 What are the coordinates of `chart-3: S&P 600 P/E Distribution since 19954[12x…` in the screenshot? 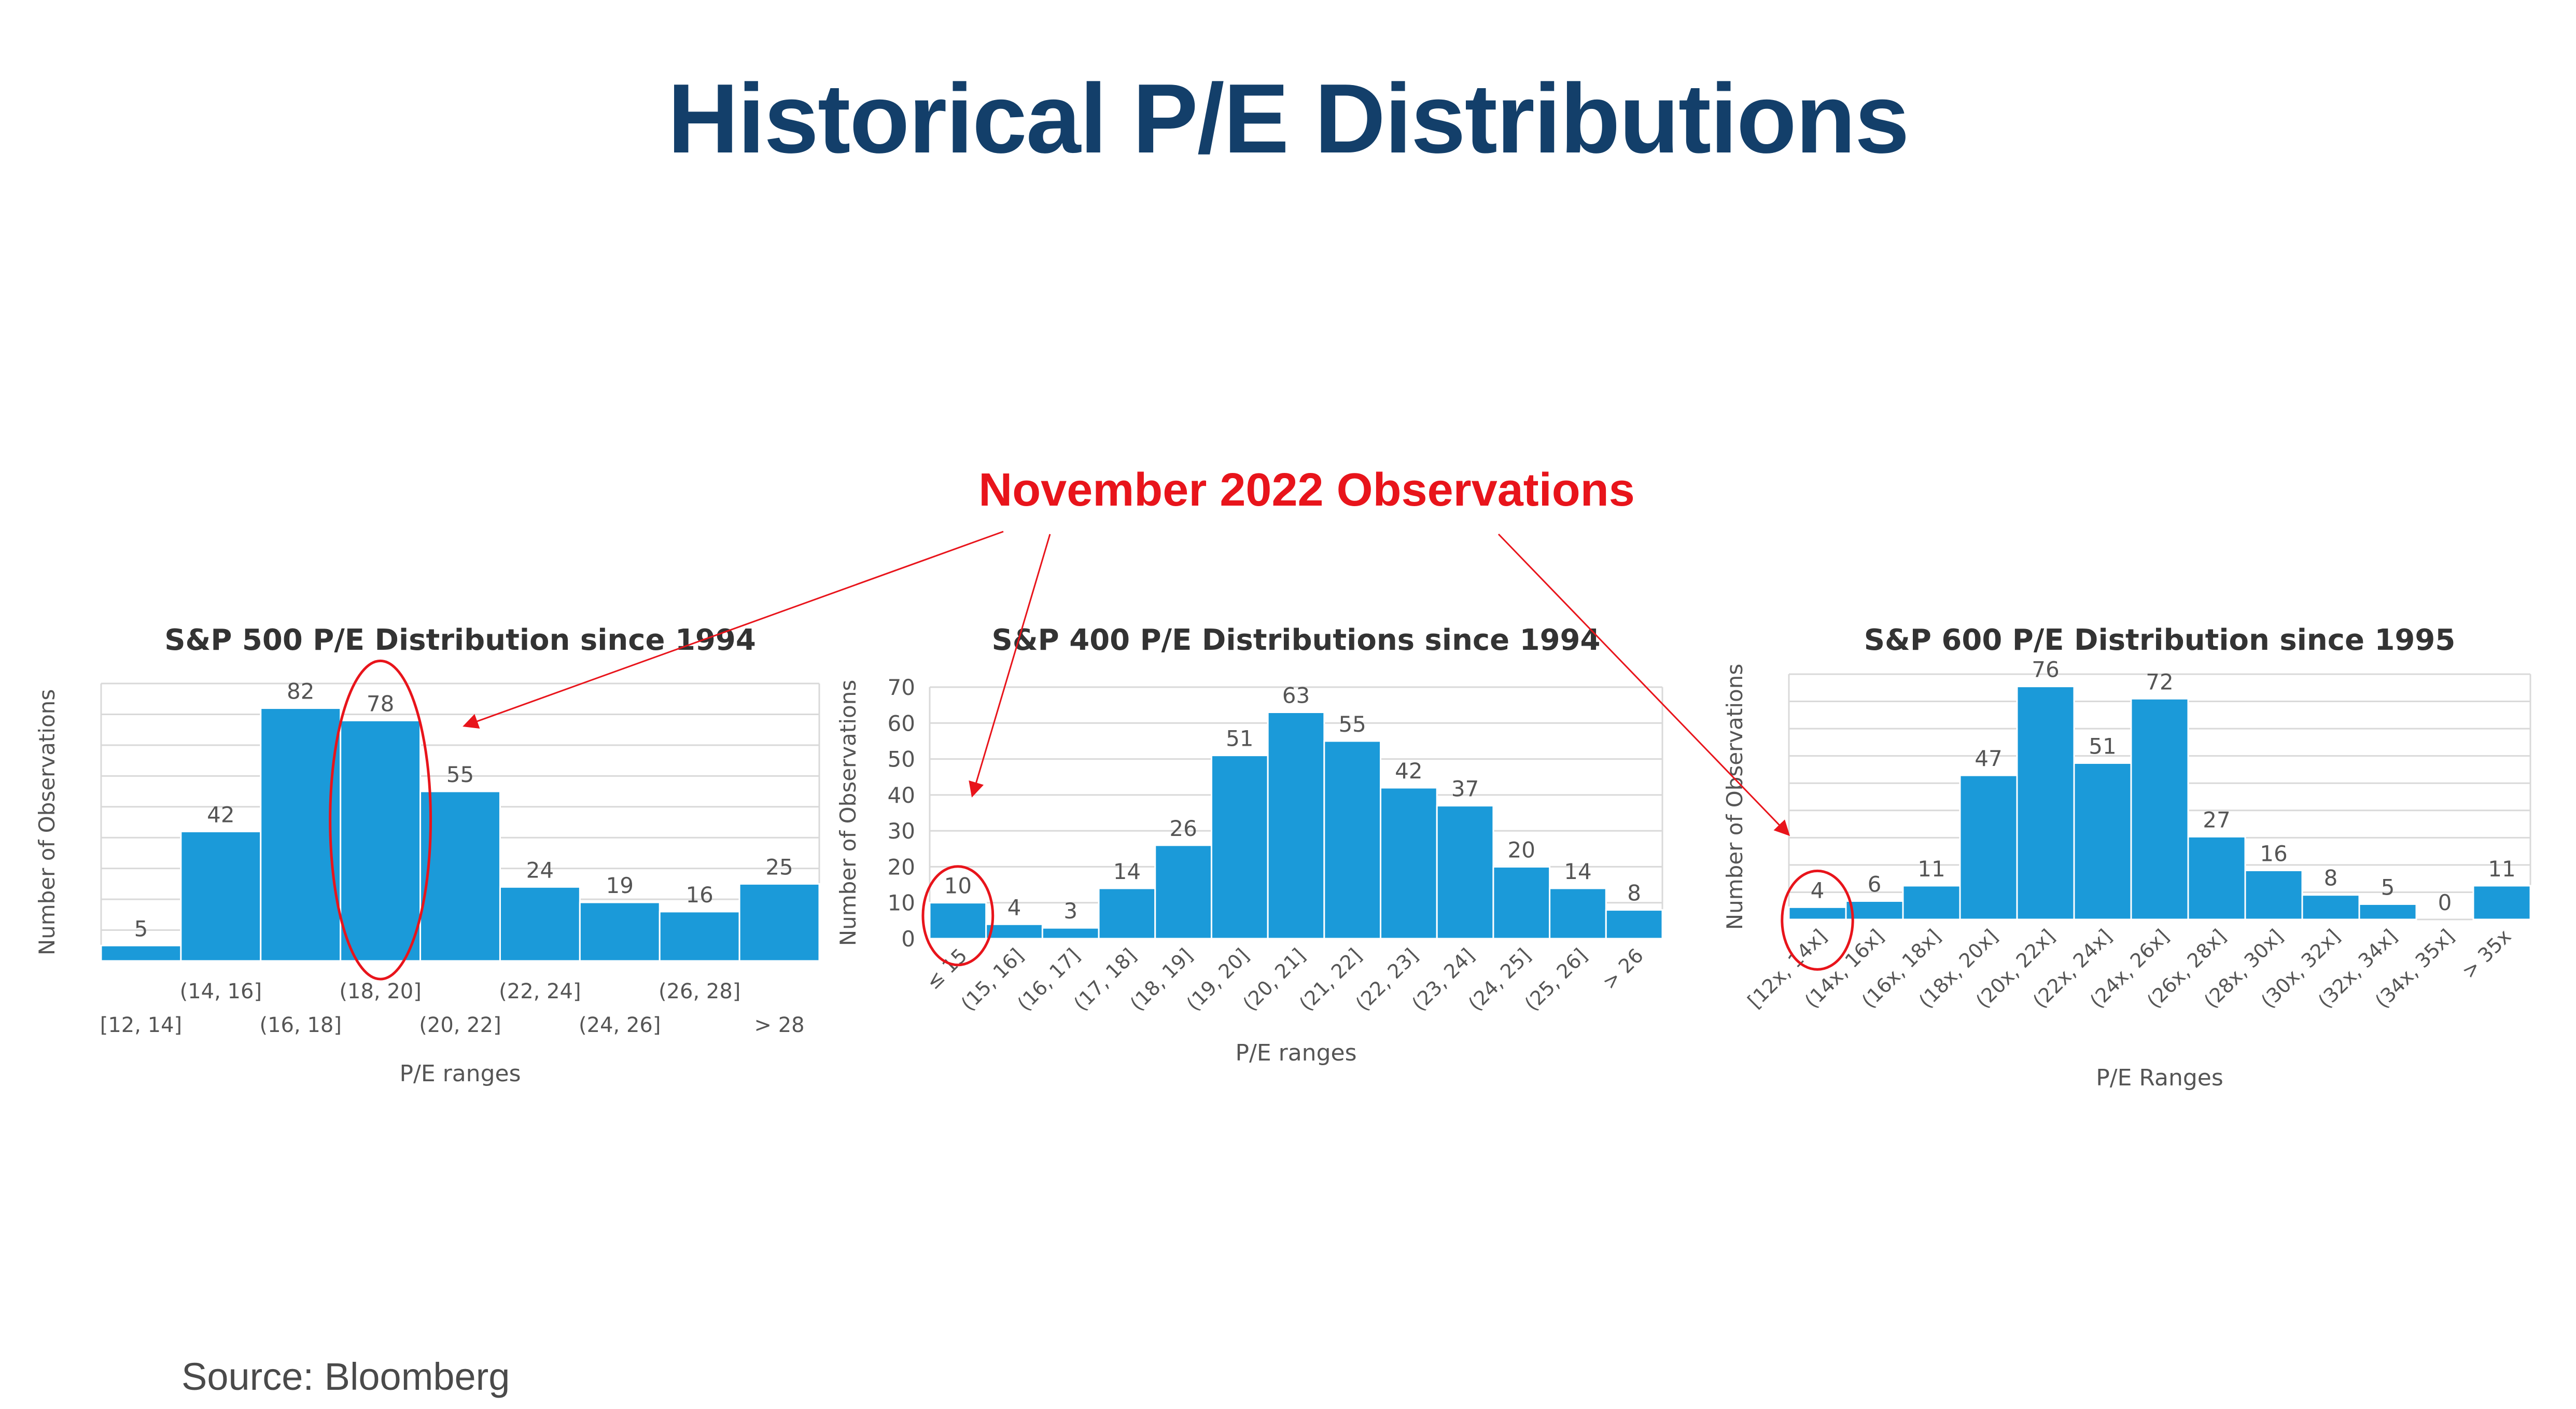 It's located at (2126, 857).